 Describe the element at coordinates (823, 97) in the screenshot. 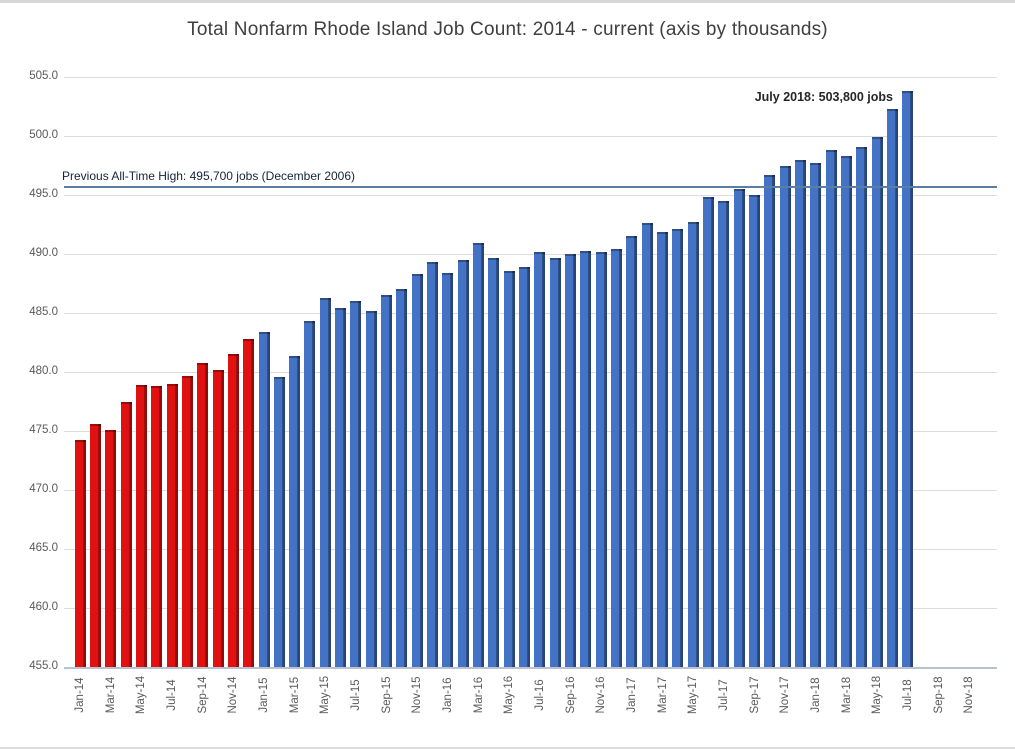

I see `peak-annotation: July 2018: 503,800 jobs` at that location.